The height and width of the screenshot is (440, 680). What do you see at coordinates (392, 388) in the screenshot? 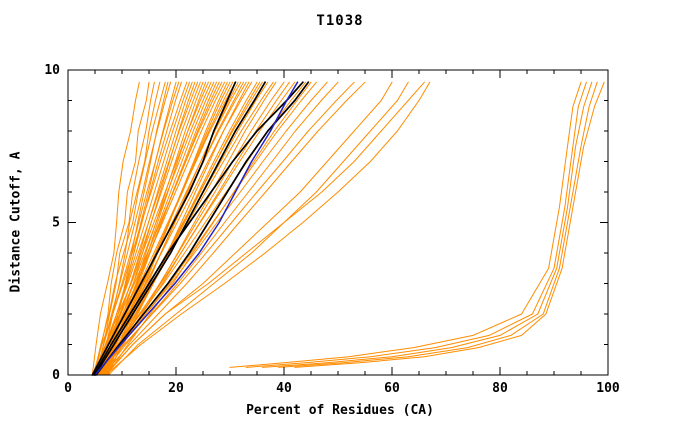
I see `x-tick-label: 60` at bounding box center [392, 388].